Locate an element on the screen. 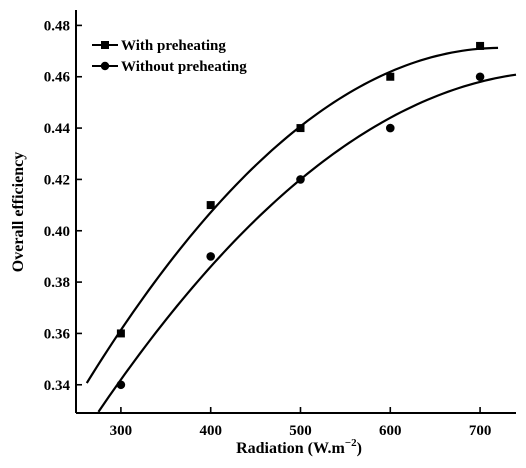 This screenshot has width=526, height=468. x-tick-label-600: 600 is located at coordinates (390, 431).